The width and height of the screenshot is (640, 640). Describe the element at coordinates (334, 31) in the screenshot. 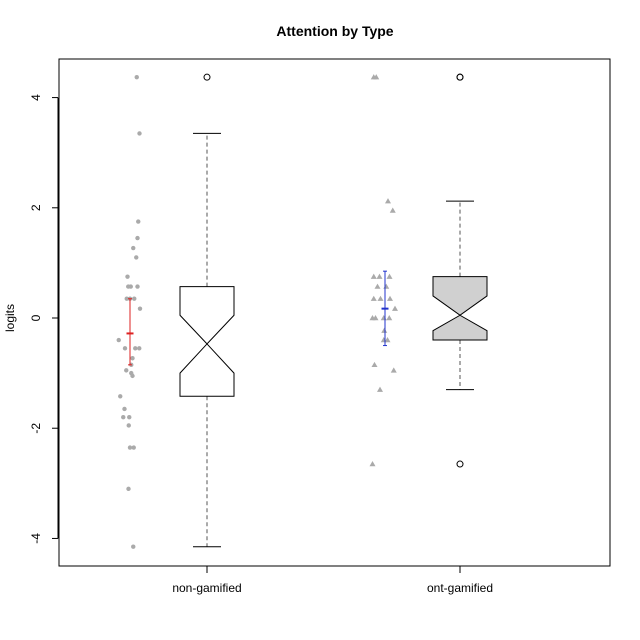

I see `chart-title: Attention by Type` at that location.